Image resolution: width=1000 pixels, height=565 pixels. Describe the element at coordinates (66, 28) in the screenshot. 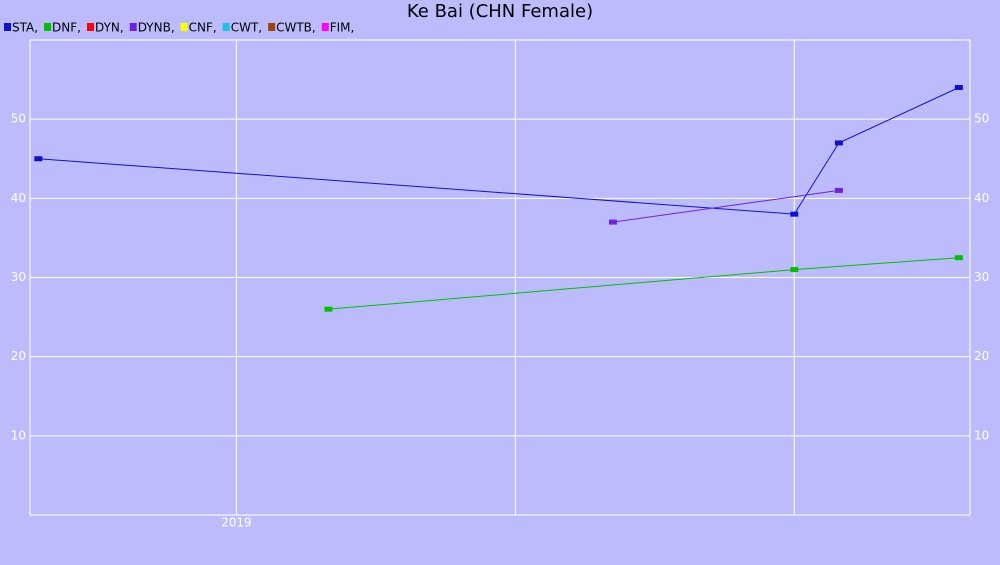

I see `legend-label: DNF,` at that location.